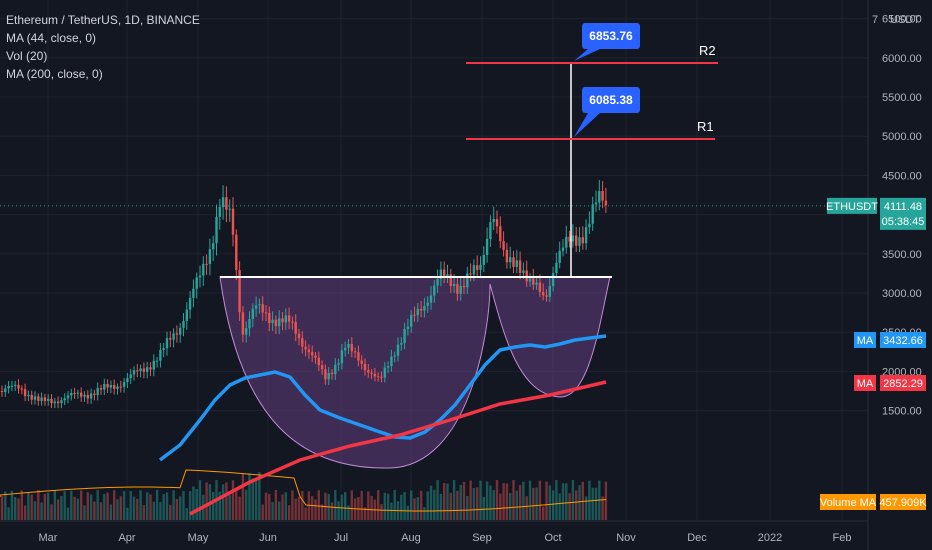  Describe the element at coordinates (770, 538) in the screenshot. I see `x-tick-label: 2022` at that location.